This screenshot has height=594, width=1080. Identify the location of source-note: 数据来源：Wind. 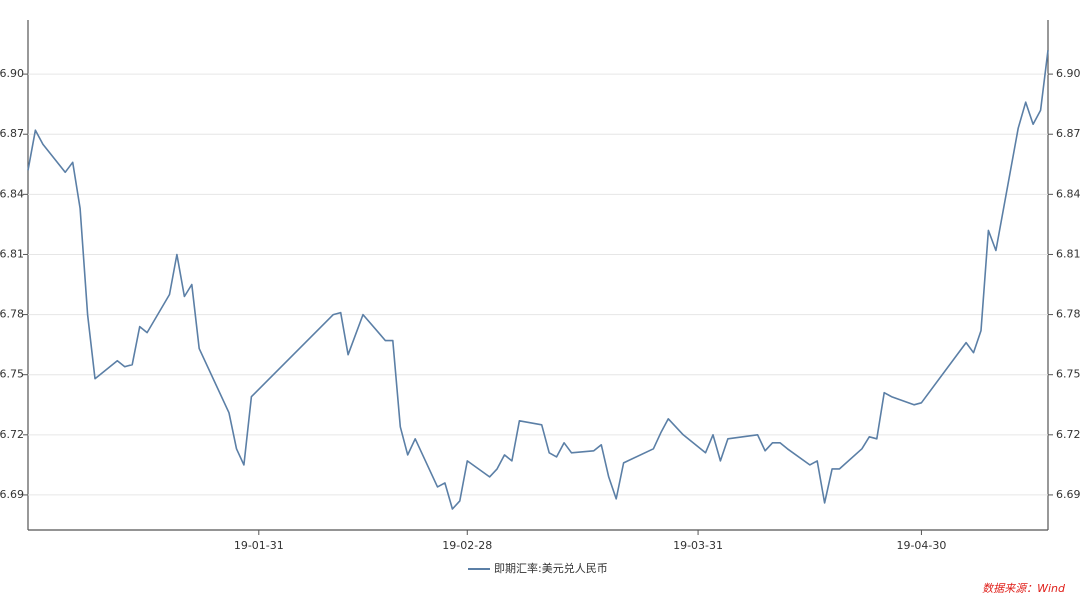
(1024, 588).